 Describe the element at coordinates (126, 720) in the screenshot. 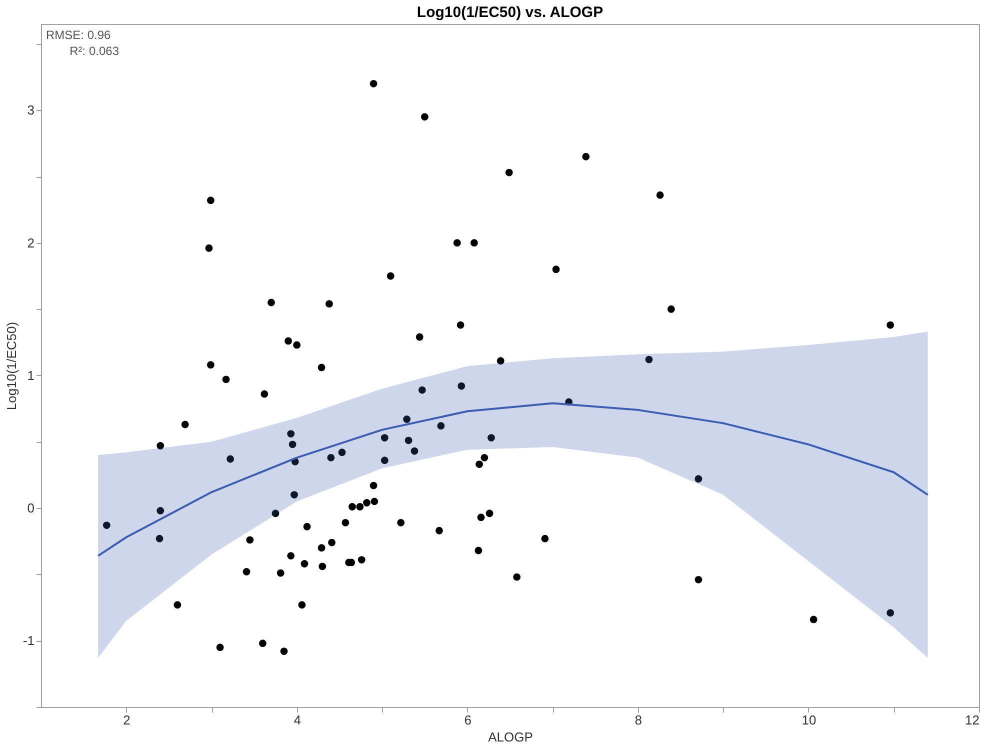

I see `x-tick-label: 2` at that location.